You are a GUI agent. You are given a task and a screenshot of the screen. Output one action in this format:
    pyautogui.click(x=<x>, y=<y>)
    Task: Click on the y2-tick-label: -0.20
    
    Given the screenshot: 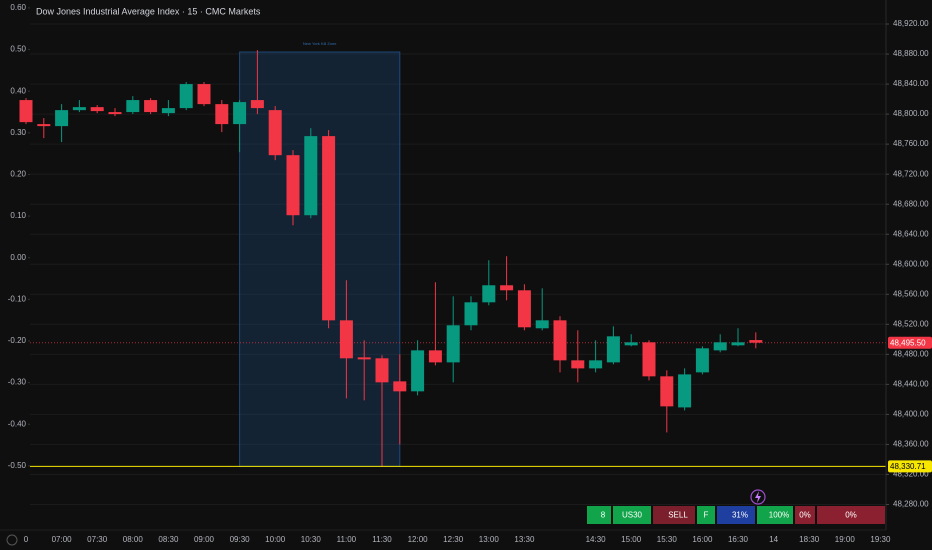 What is the action you would take?
    pyautogui.click(x=17, y=340)
    